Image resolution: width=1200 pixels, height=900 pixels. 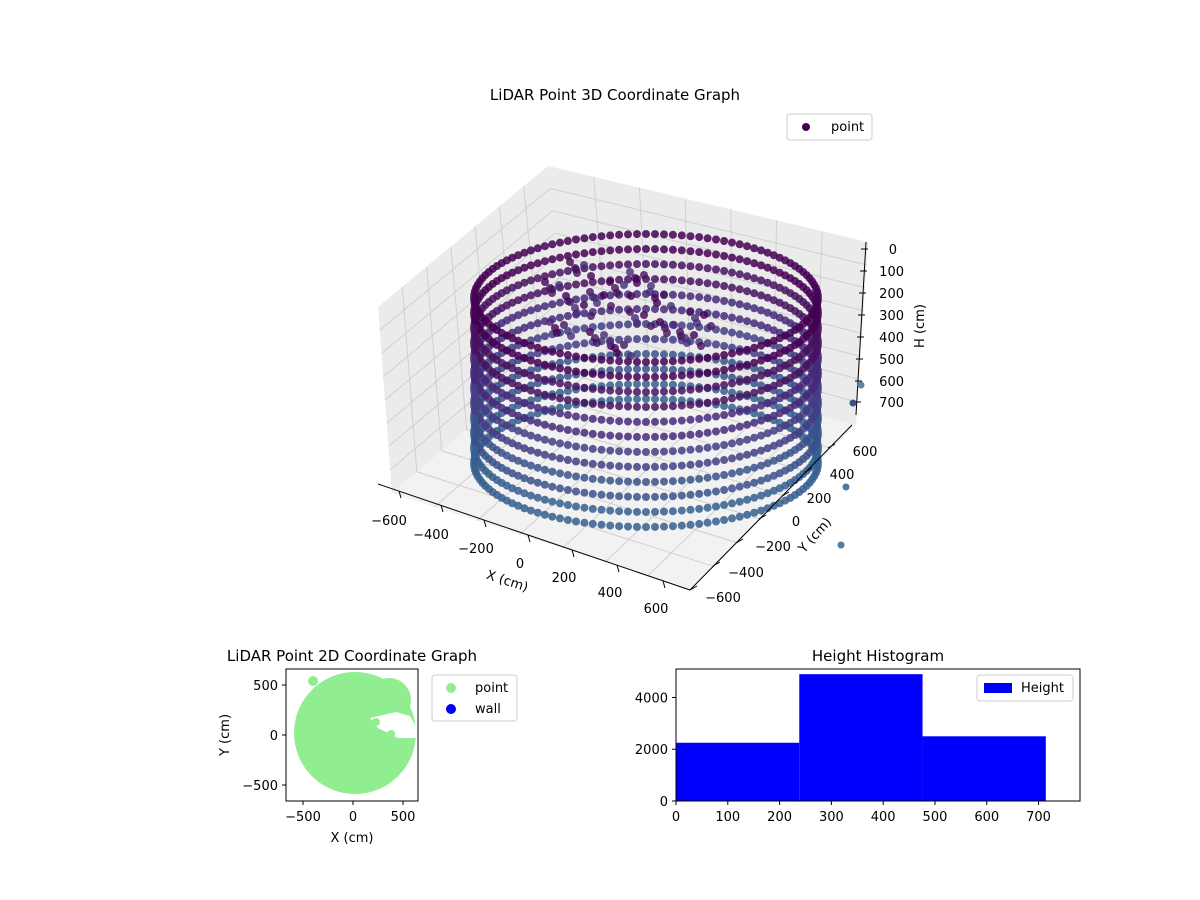 I want to click on legend-frame, so click(x=829, y=127).